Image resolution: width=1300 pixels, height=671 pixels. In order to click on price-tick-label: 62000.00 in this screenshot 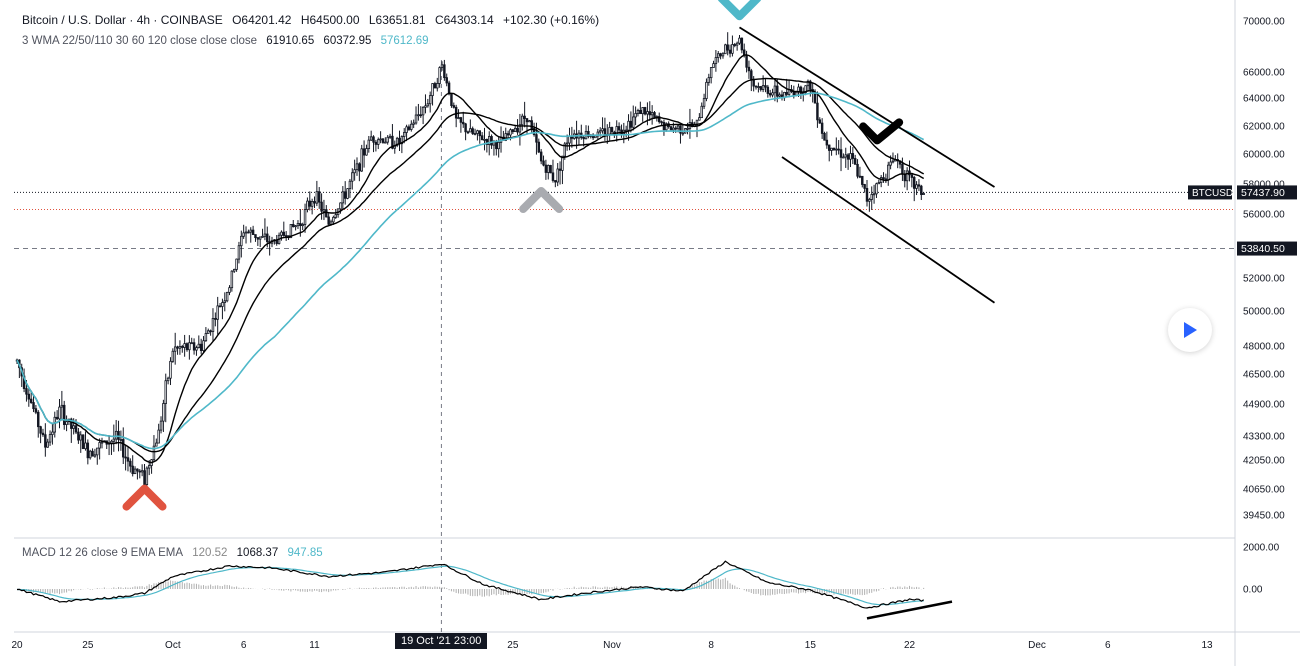, I will do `click(1264, 127)`.